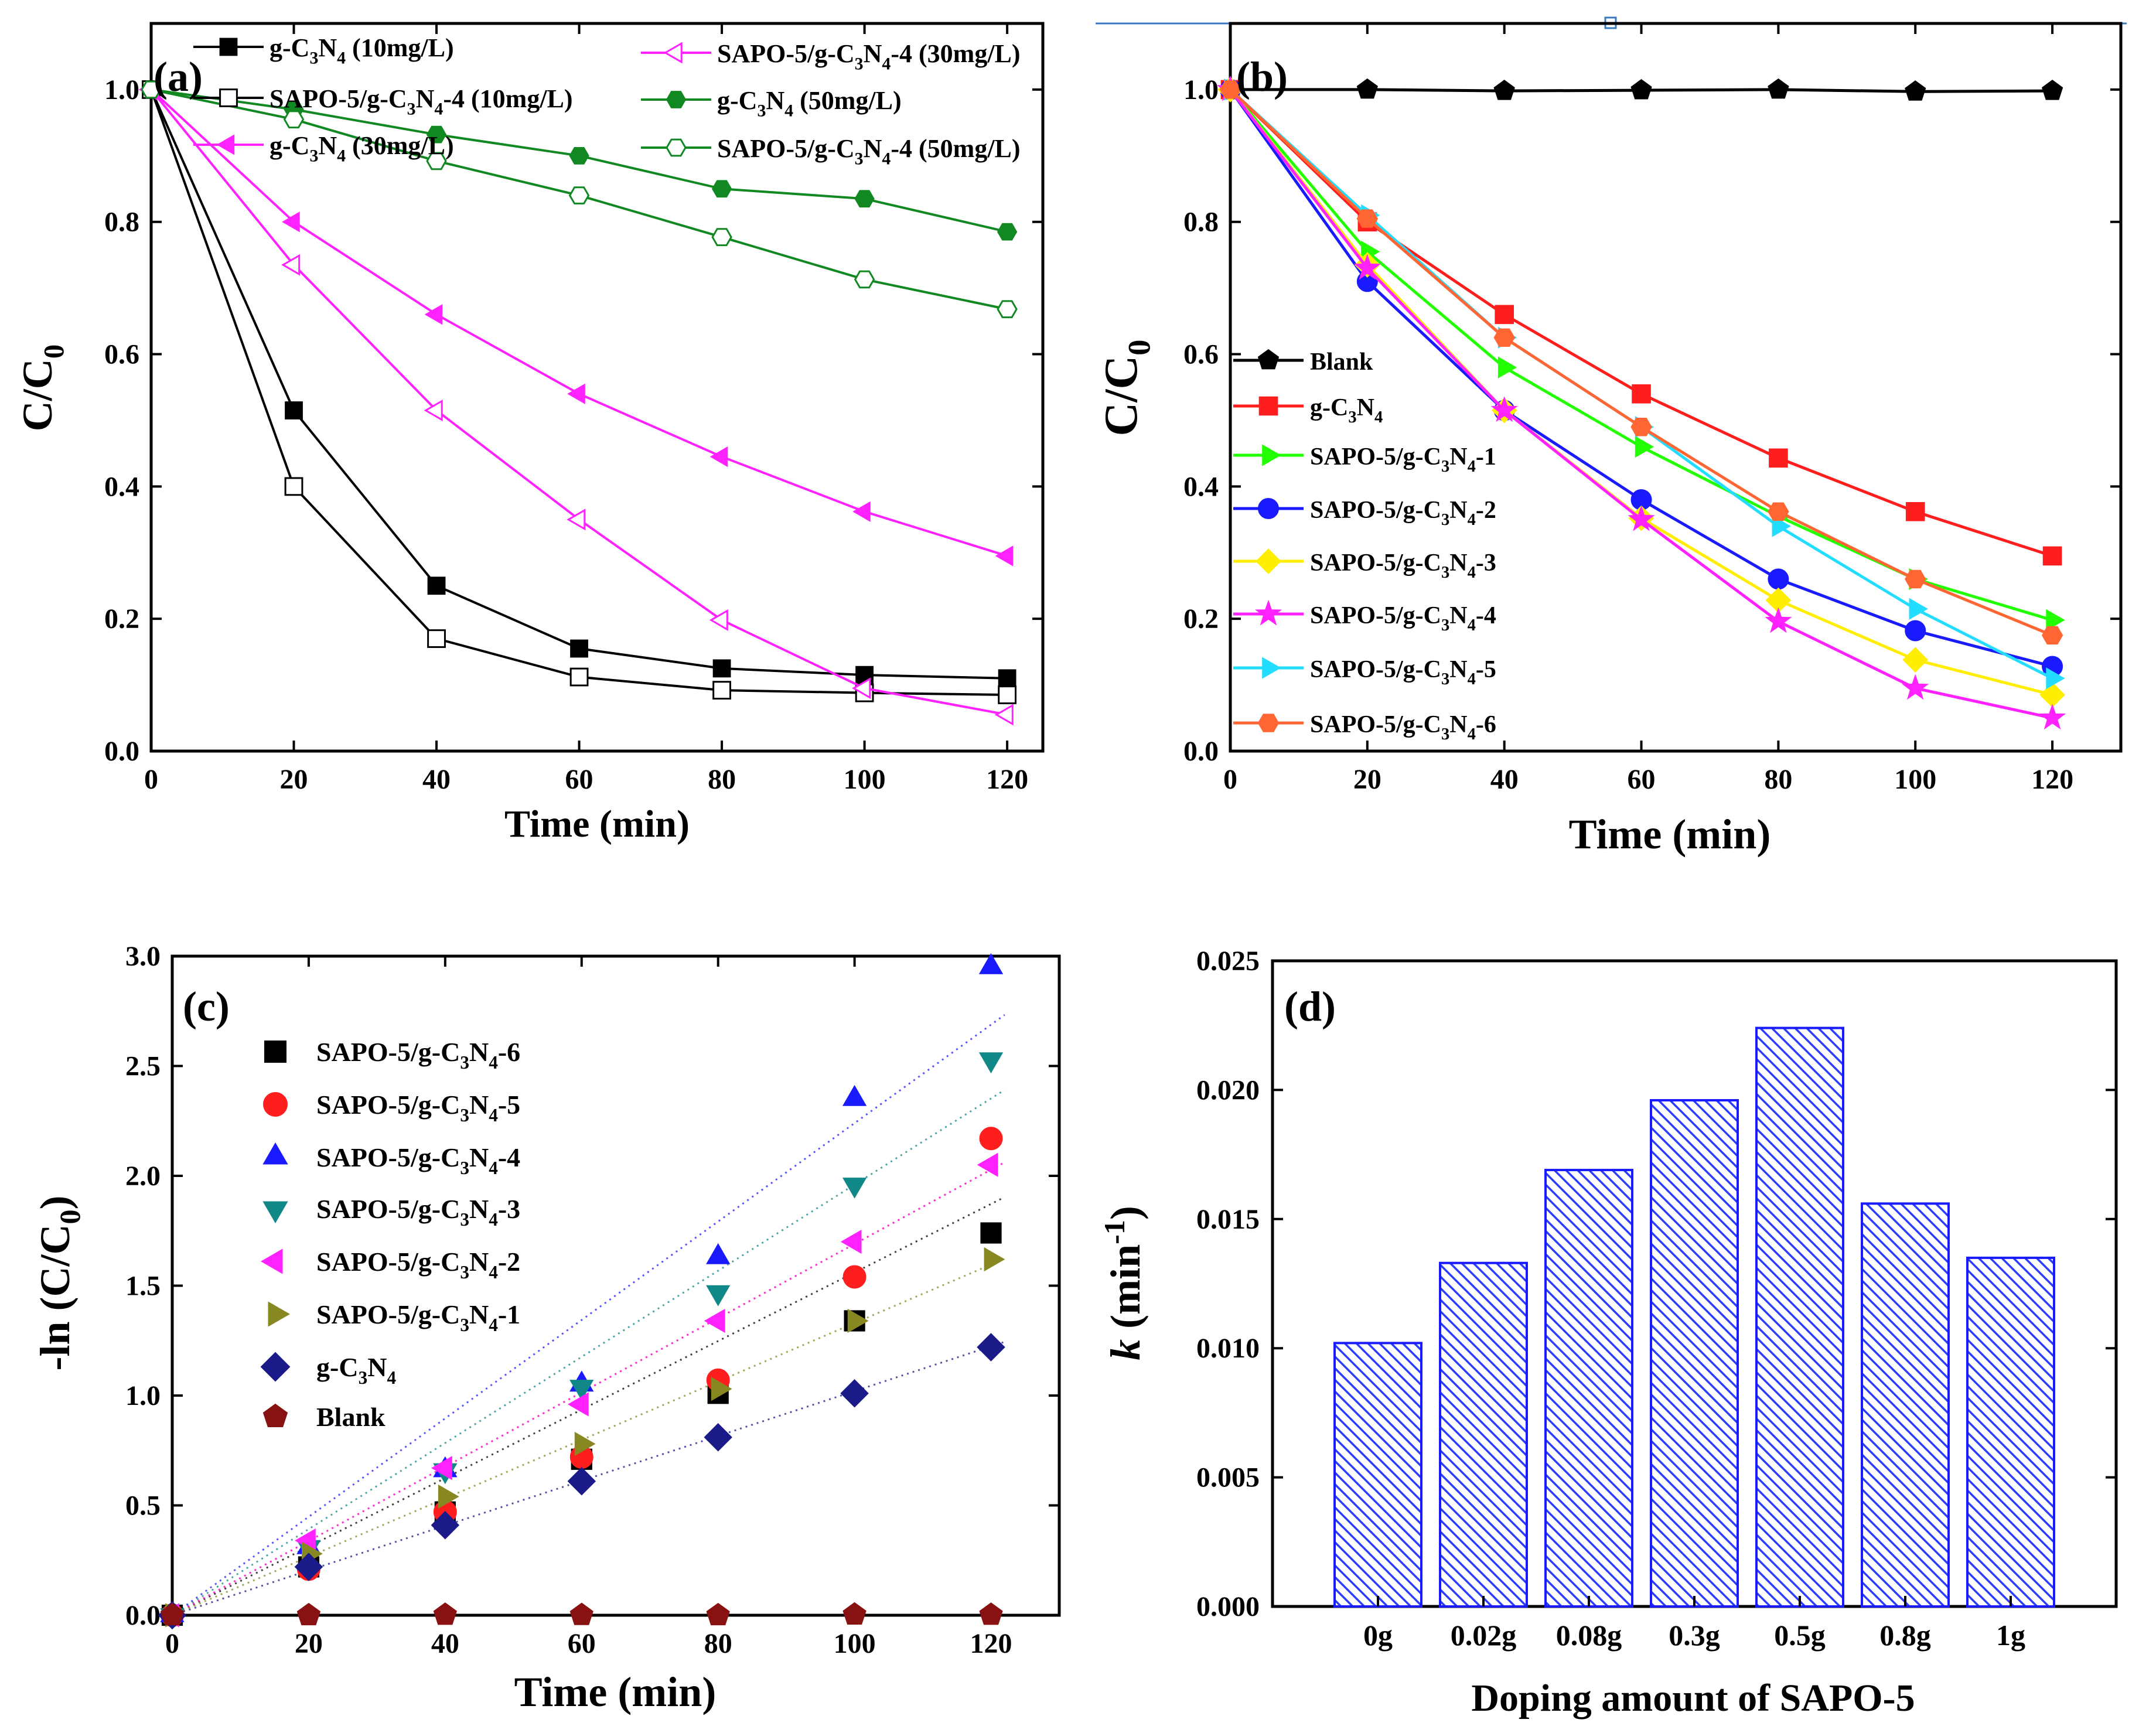  Describe the element at coordinates (206, 1007) in the screenshot. I see `panel-label: (c)` at that location.